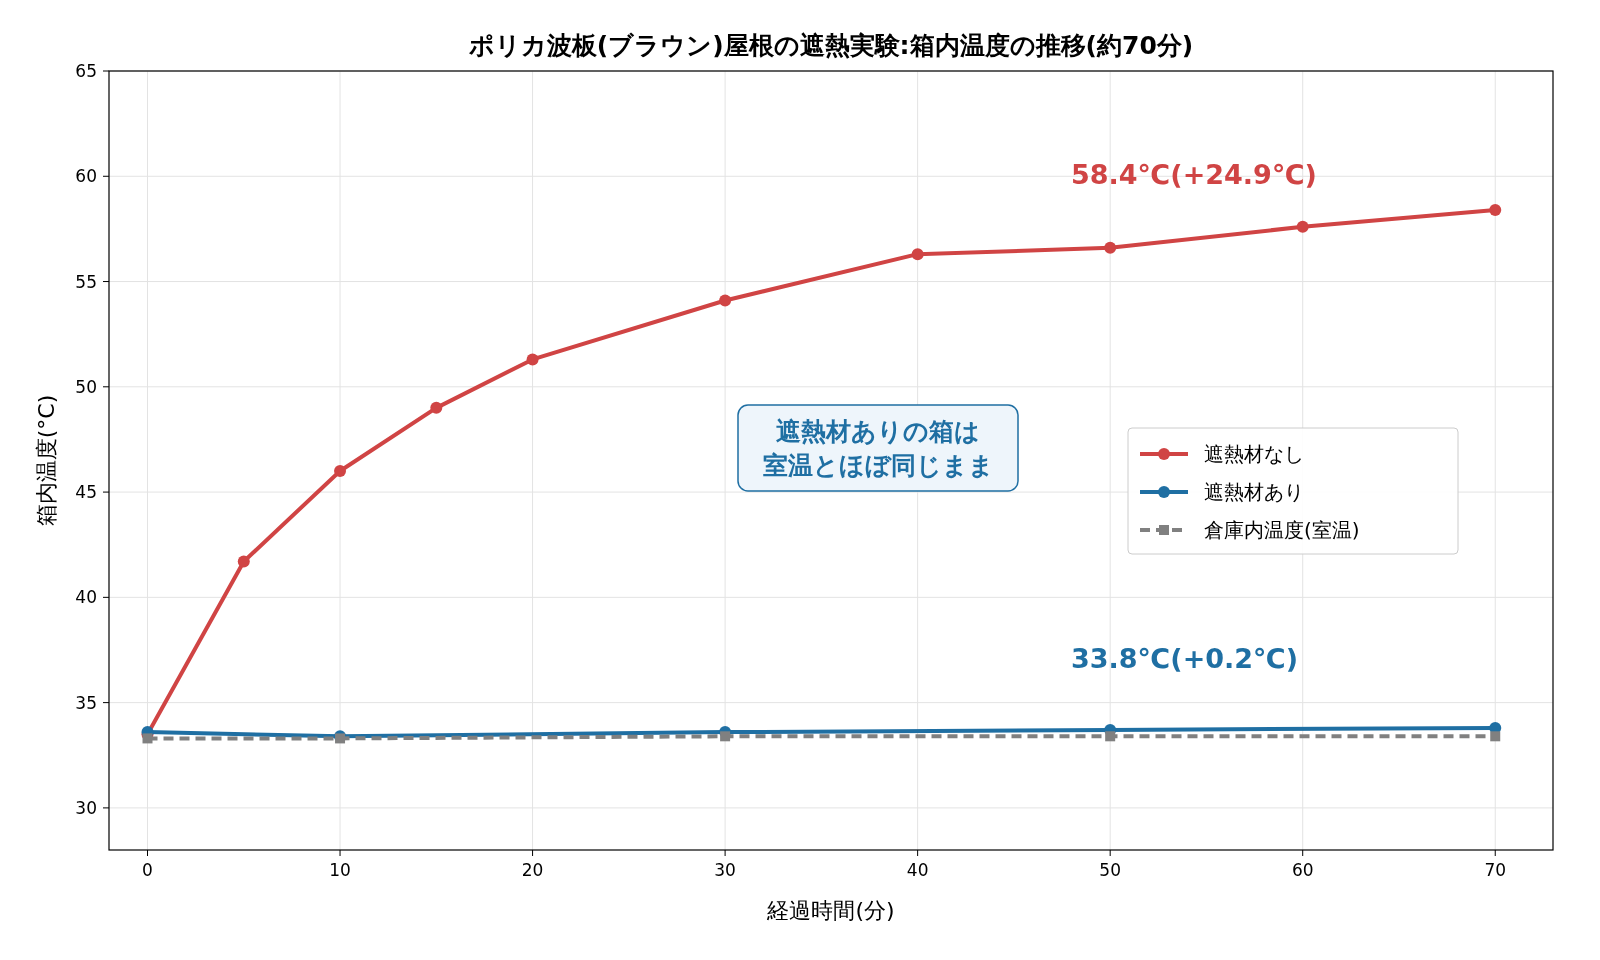 This screenshot has height=960, width=1600. What do you see at coordinates (532, 870) in the screenshot?
I see `x-tick-label: 20` at bounding box center [532, 870].